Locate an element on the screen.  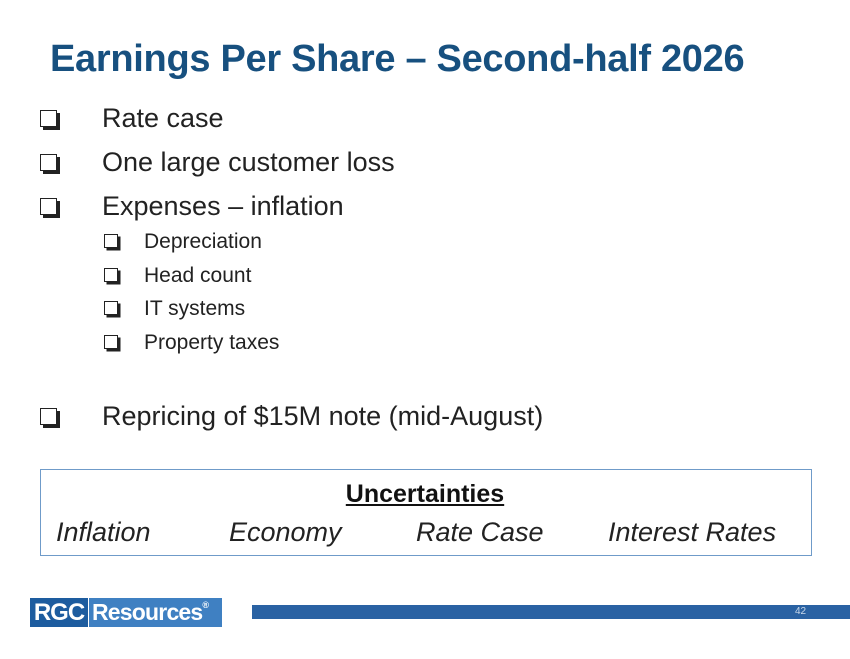
sub-bullet: Property taxes is located at coordinates (212, 342).